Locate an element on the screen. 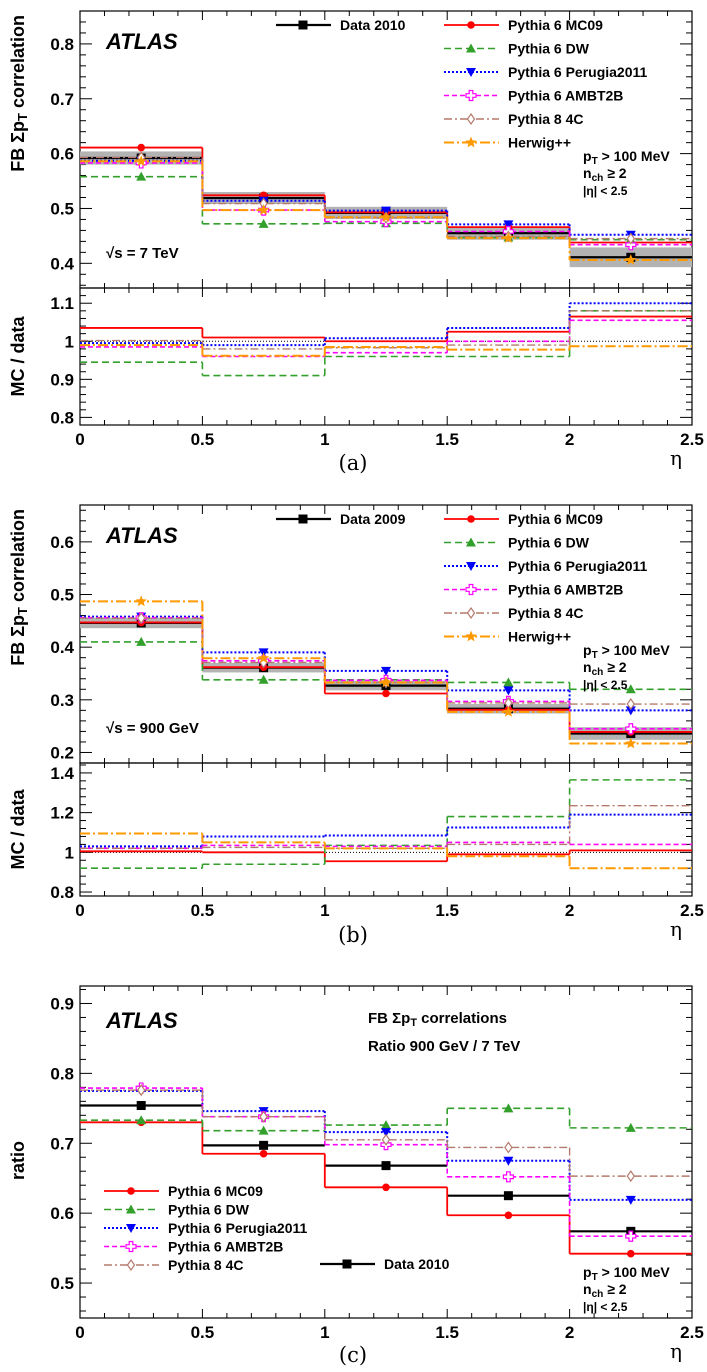 This screenshot has width=707, height=1372. chart-subtitle: Ratio 900 GeV / 7 TeV is located at coordinates (444, 1046).